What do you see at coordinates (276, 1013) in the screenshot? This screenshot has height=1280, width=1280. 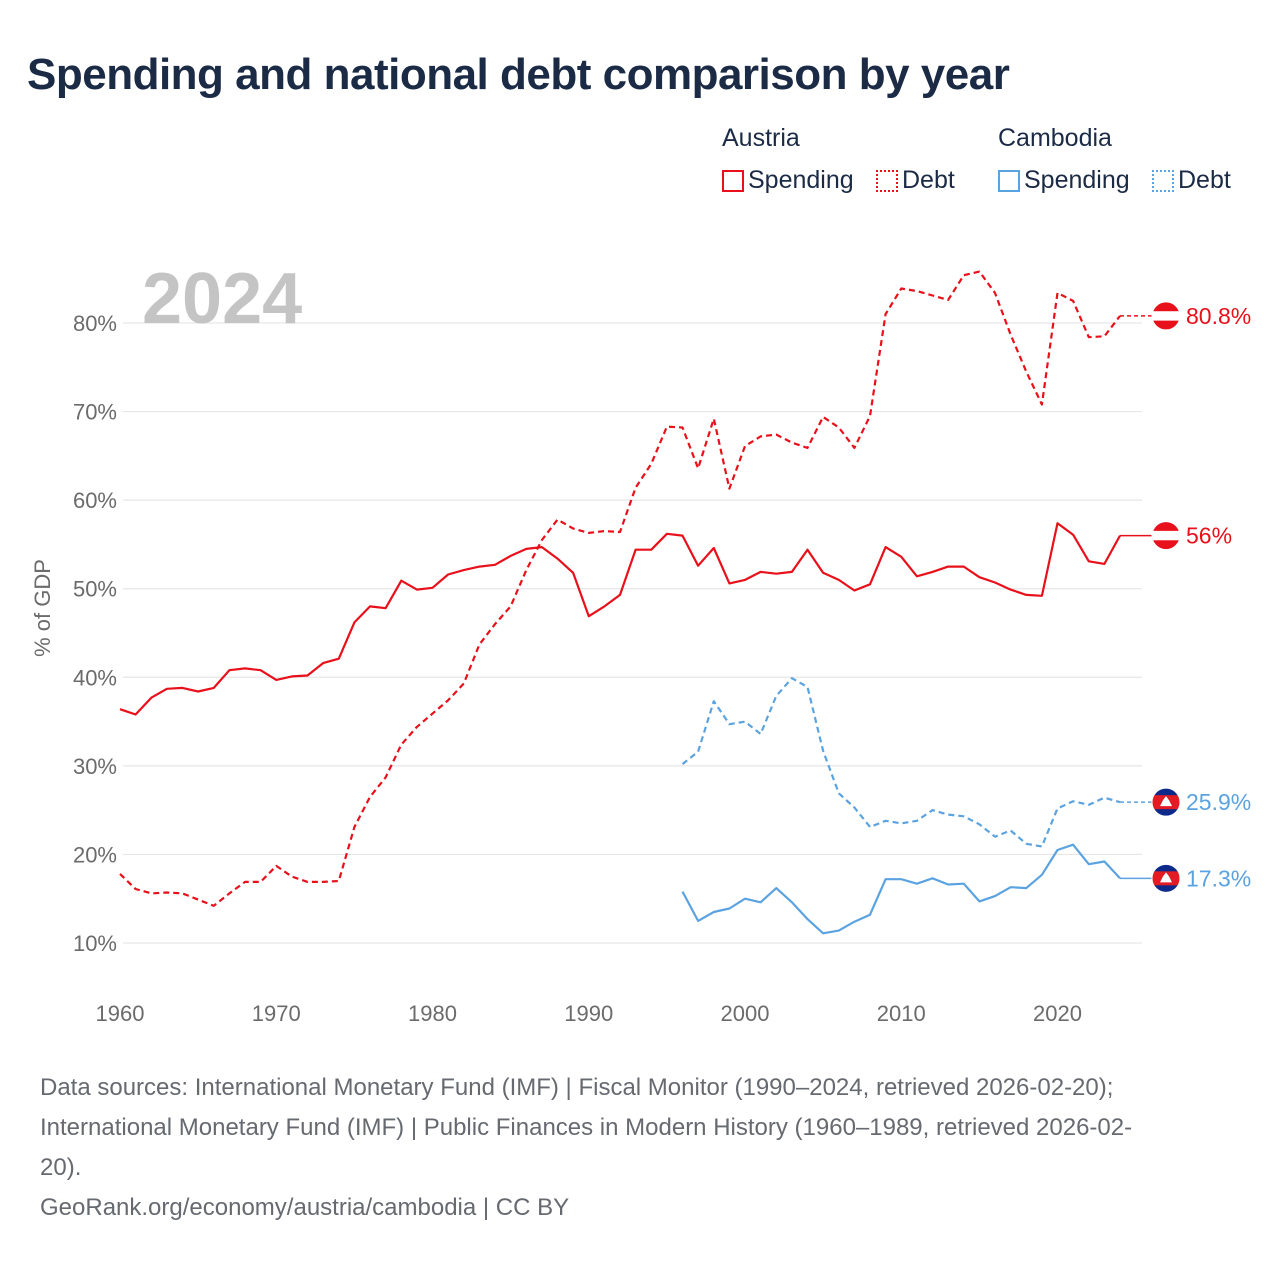 I see `x-tick-label: 1970` at bounding box center [276, 1013].